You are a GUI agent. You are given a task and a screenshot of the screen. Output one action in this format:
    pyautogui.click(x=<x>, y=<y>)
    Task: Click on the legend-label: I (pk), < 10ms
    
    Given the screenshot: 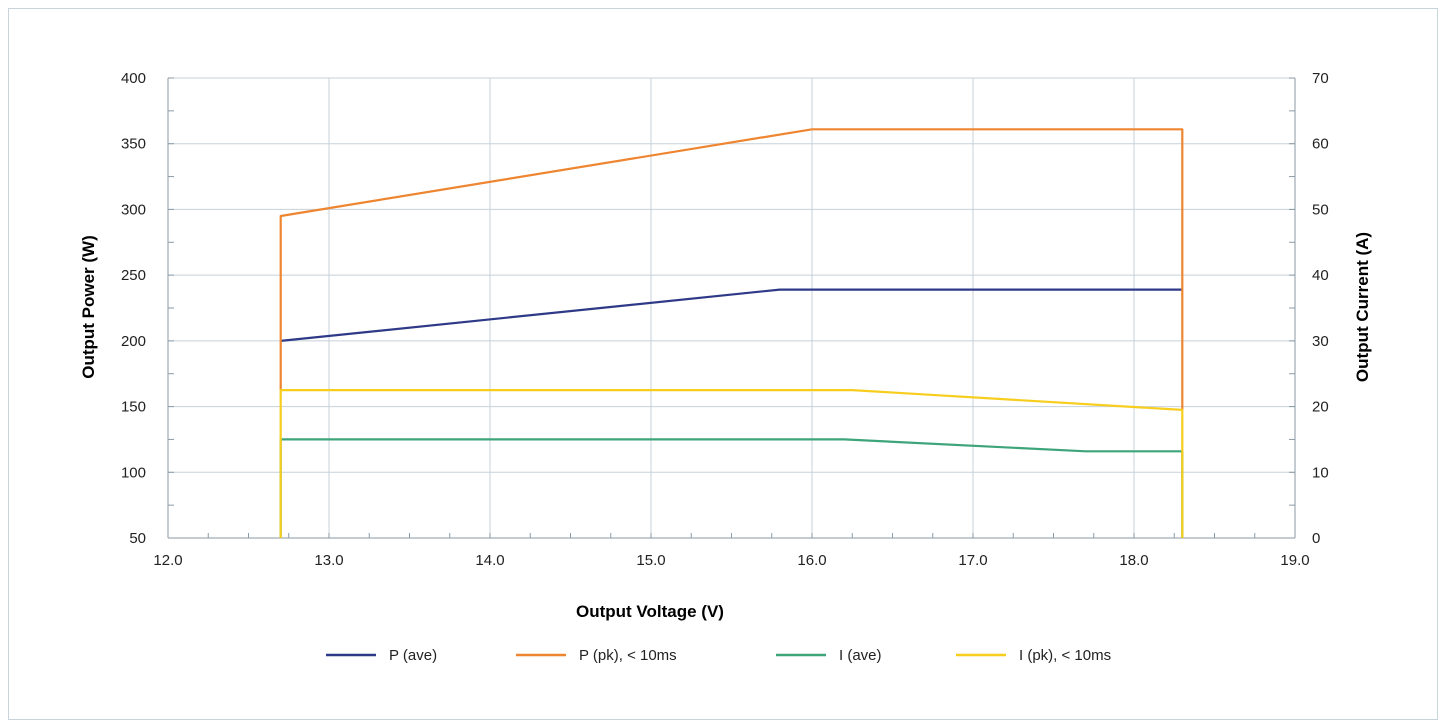 What is the action you would take?
    pyautogui.click(x=1065, y=655)
    